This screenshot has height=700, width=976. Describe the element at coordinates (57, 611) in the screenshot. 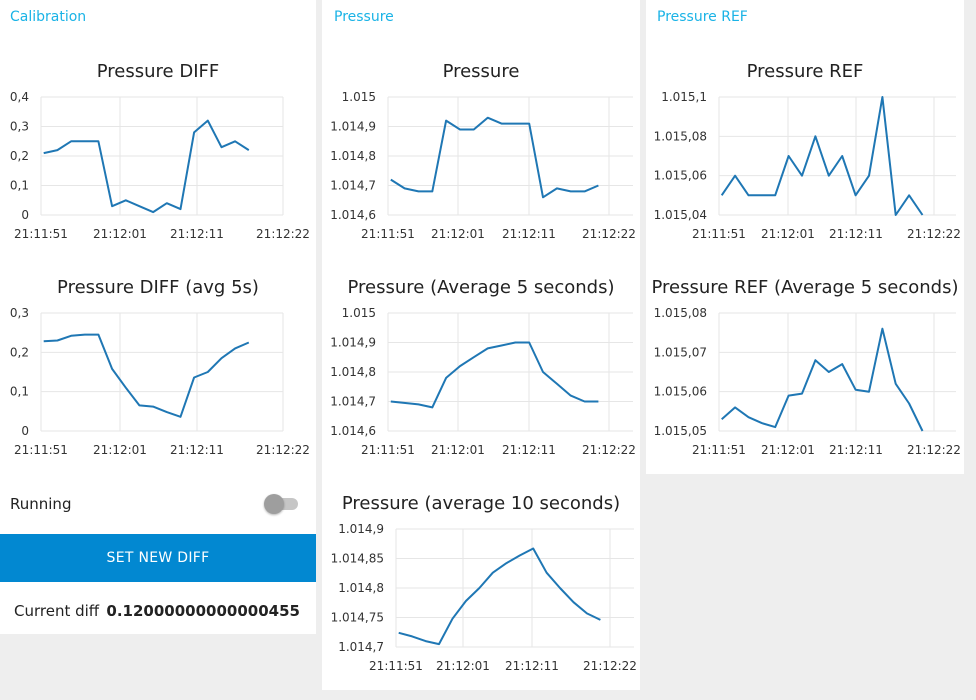

I see `current-diff-label: Current diff` at that location.